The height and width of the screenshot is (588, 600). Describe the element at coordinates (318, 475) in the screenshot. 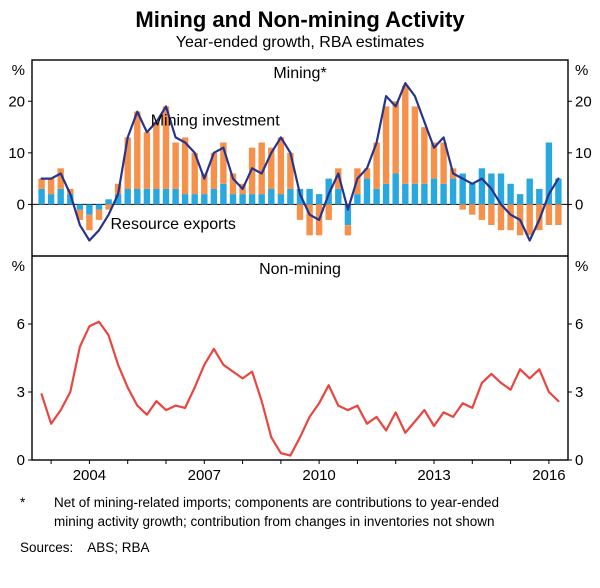

I see `x-tick-label: 2010` at that location.